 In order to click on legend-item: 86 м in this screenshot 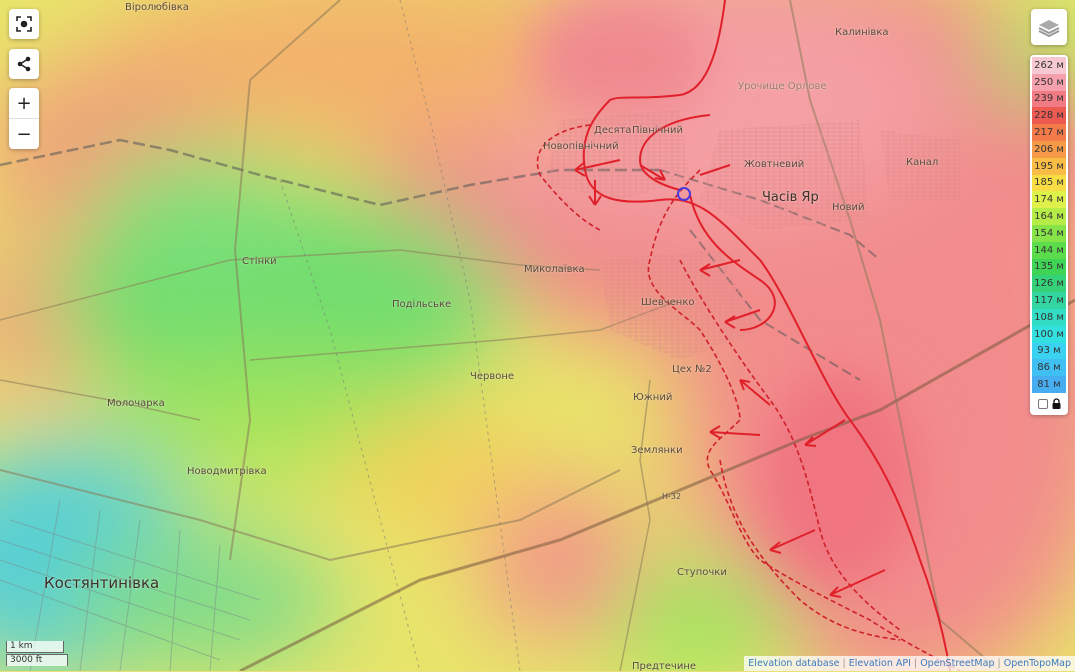, I will do `click(1049, 368)`.